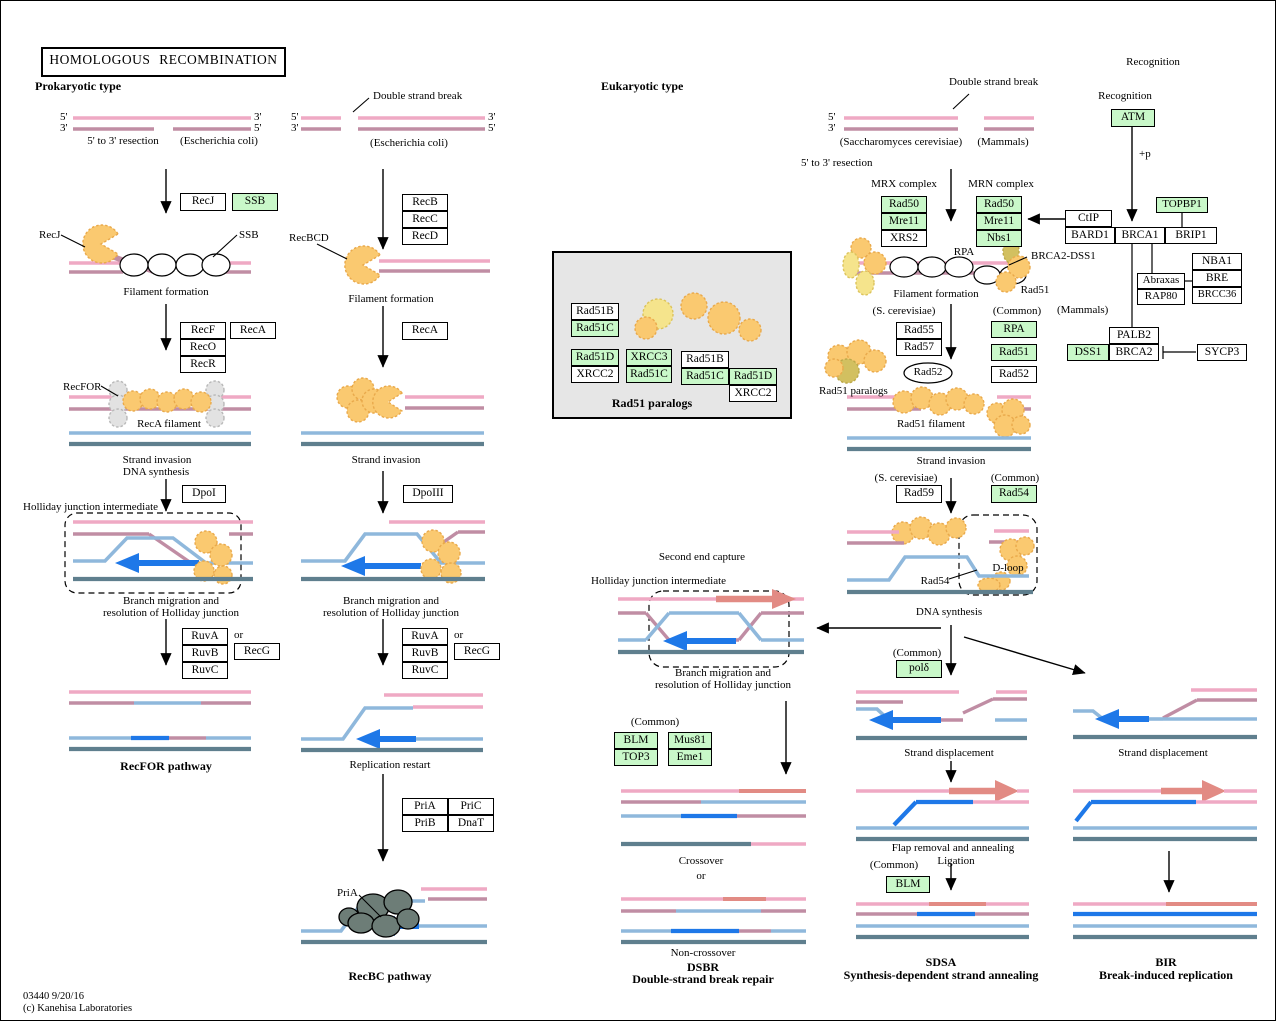 The width and height of the screenshot is (1276, 1021). Describe the element at coordinates (1145, 154) in the screenshot. I see `phosphorylation-label: +p` at that location.